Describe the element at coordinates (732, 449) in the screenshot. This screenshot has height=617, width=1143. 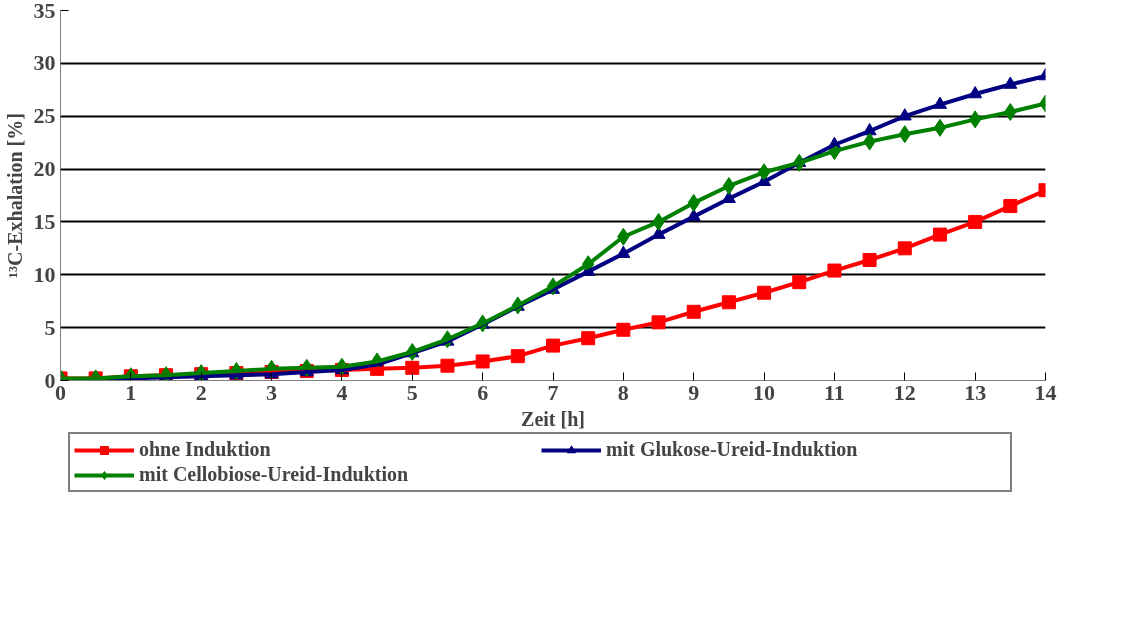
I see `legend-label: mit Glukose-Ureid-Induktion` at that location.